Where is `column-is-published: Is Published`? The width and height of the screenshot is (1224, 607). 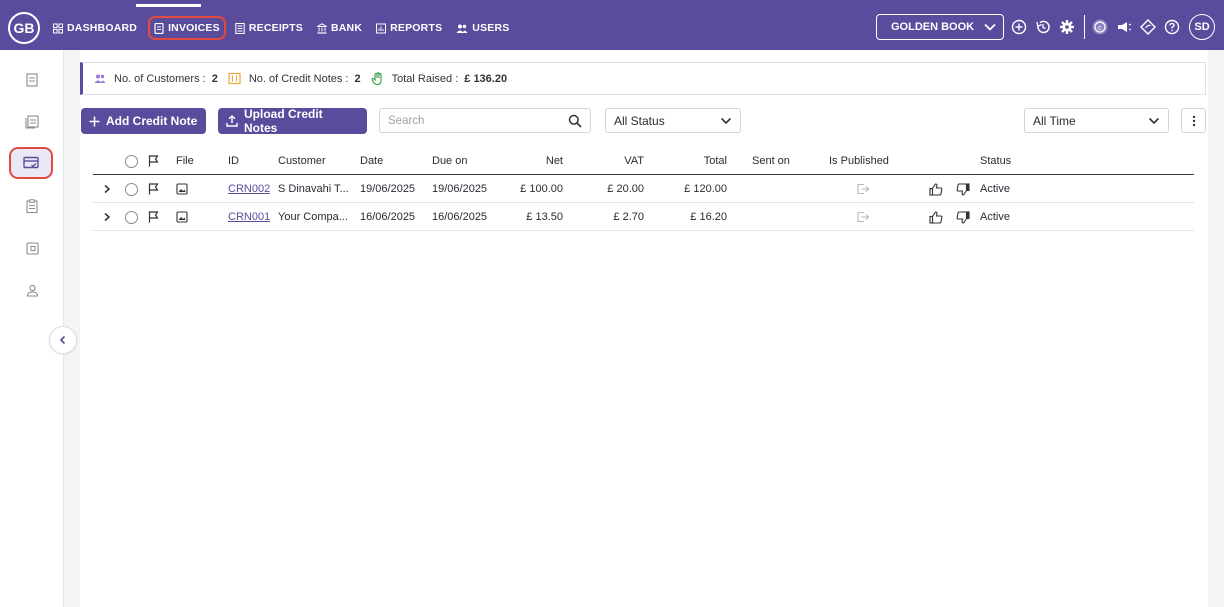 column-is-published: Is Published is located at coordinates (859, 161).